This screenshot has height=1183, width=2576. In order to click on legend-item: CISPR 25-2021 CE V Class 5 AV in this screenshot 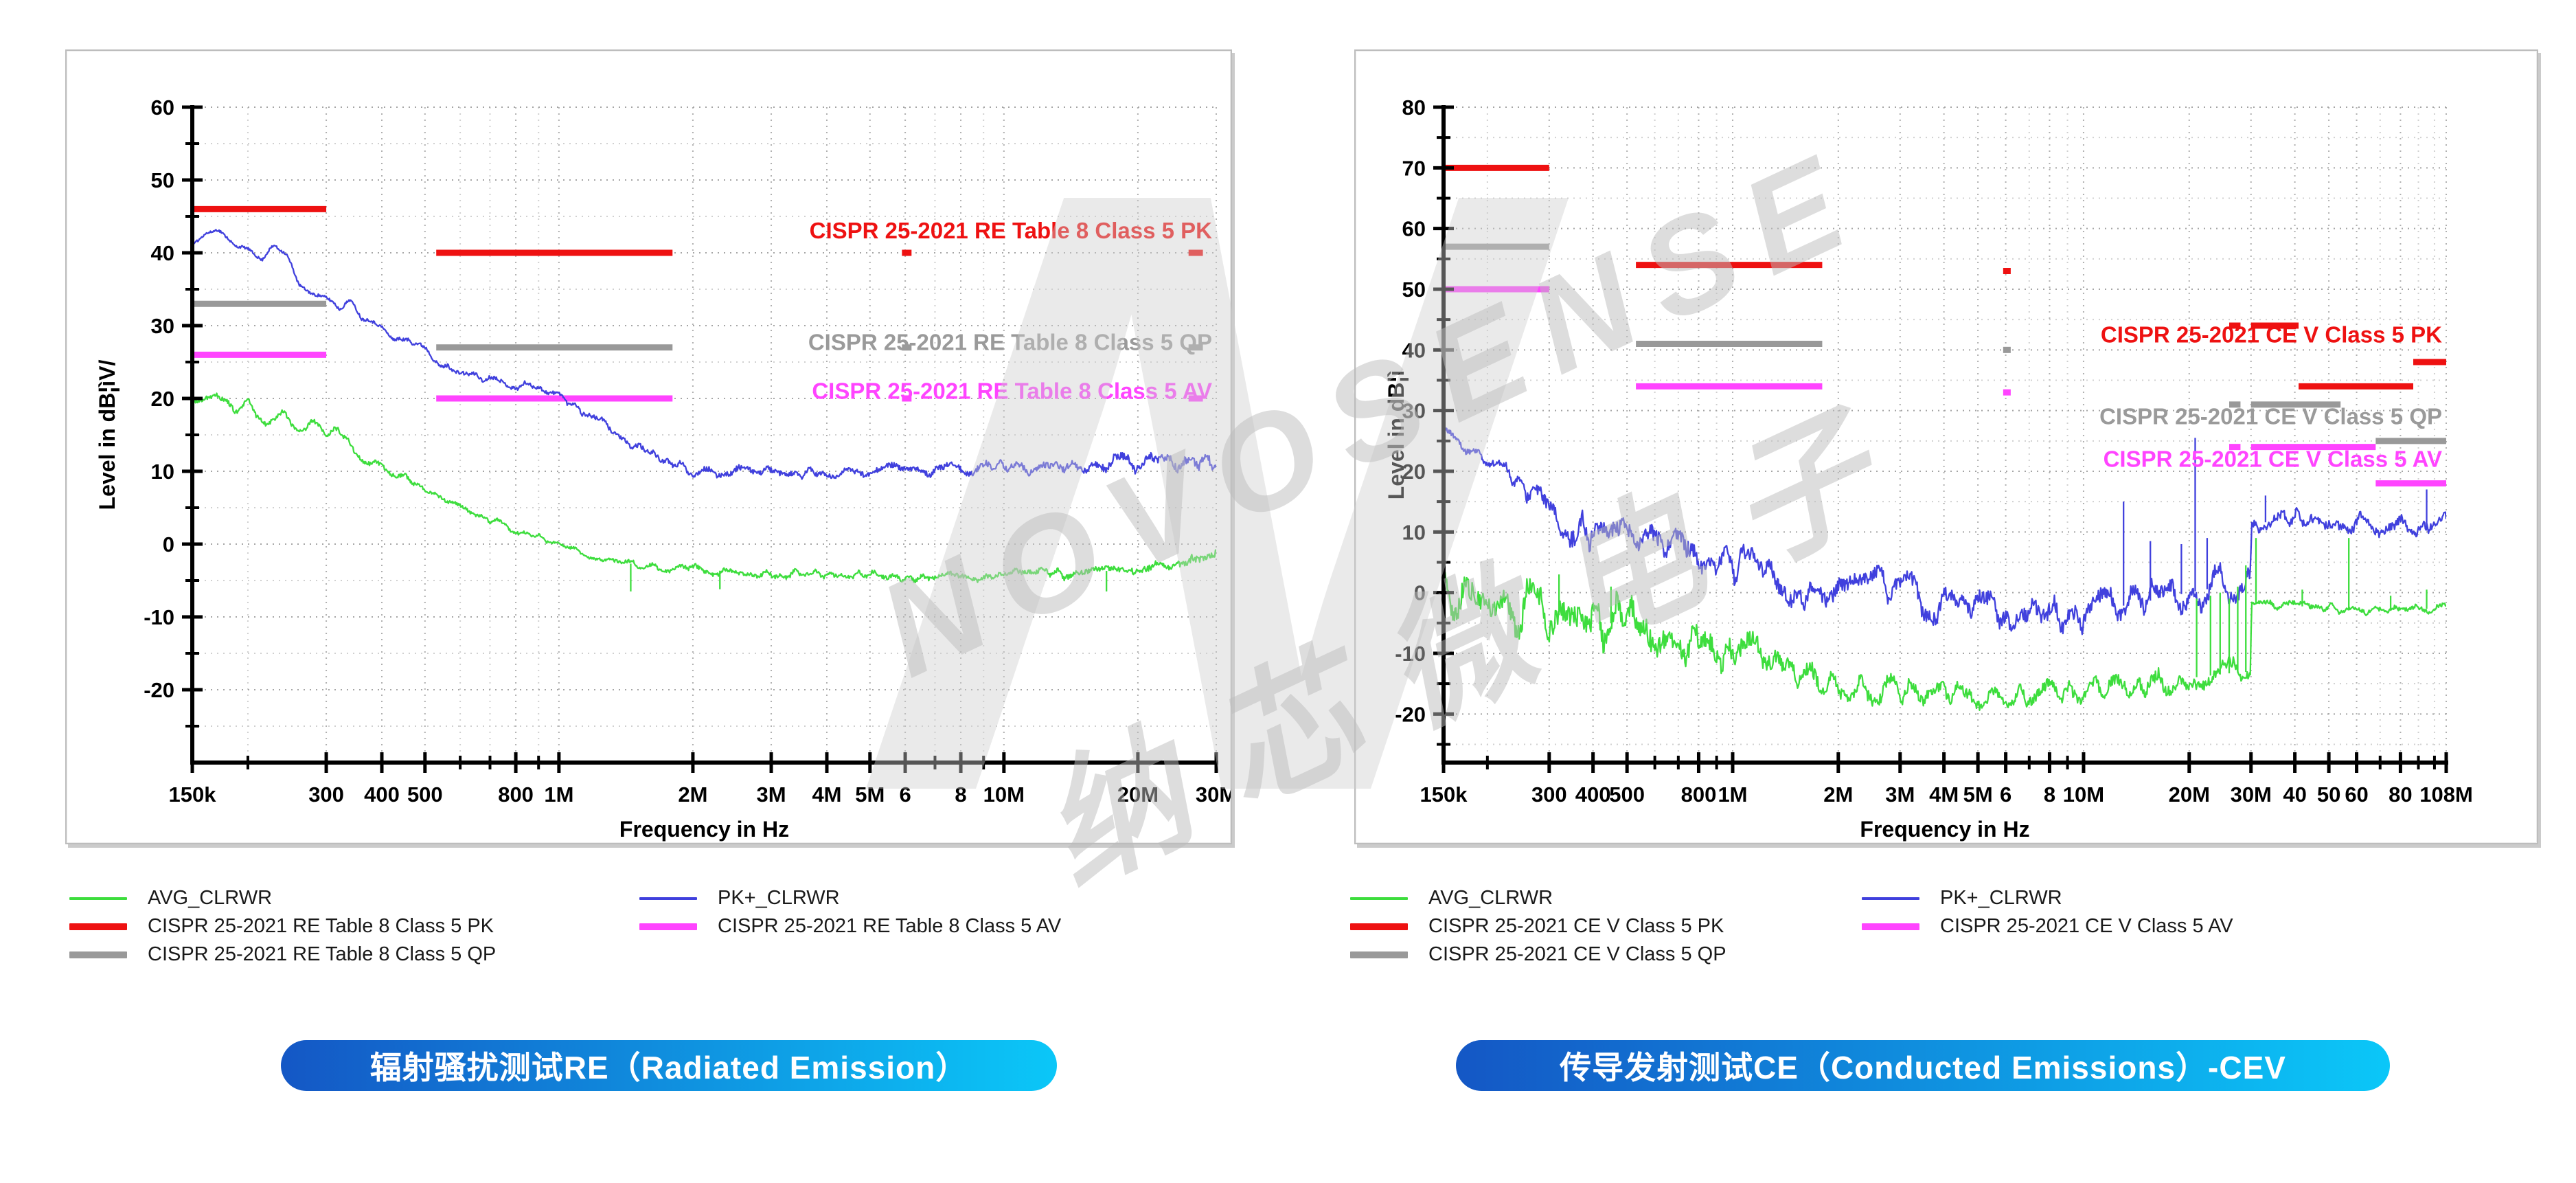, I will do `click(2047, 926)`.